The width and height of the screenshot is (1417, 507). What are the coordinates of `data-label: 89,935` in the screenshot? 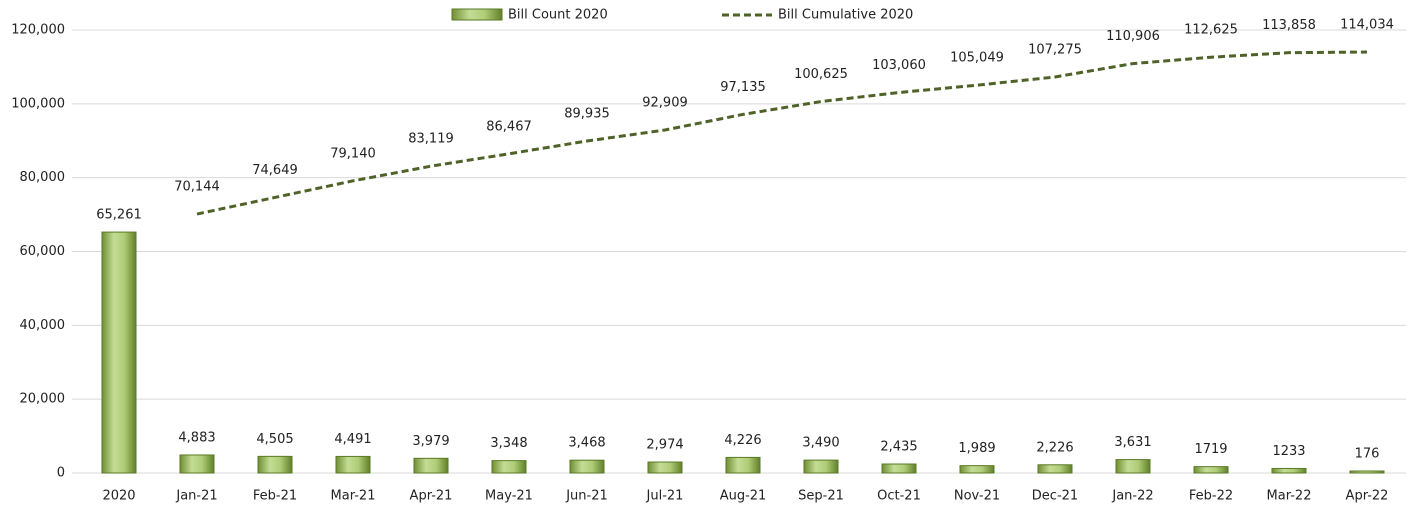 It's located at (587, 113).